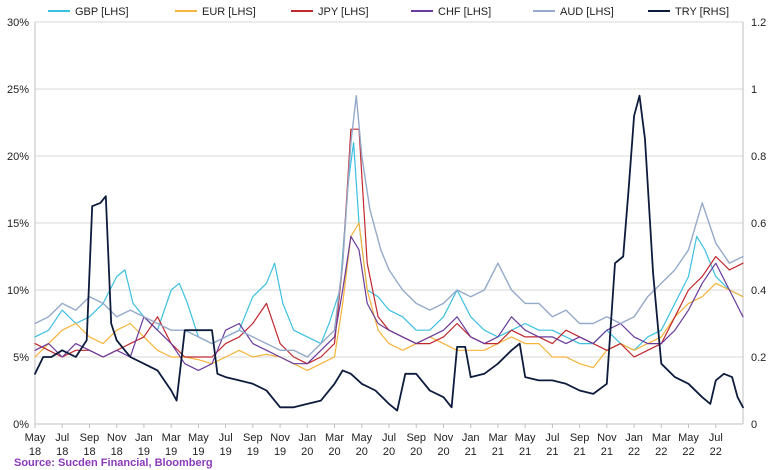  Describe the element at coordinates (758, 157) in the screenshot. I see `right-tick-label: 0.8` at that location.